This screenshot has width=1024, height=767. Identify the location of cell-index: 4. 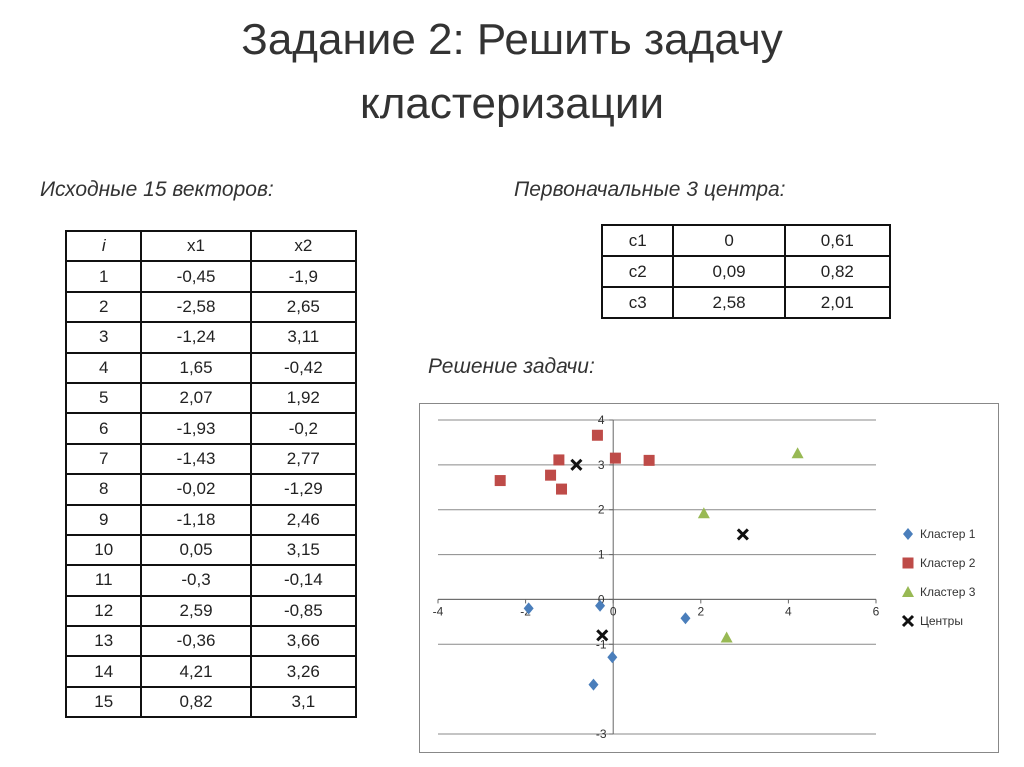
(103, 367).